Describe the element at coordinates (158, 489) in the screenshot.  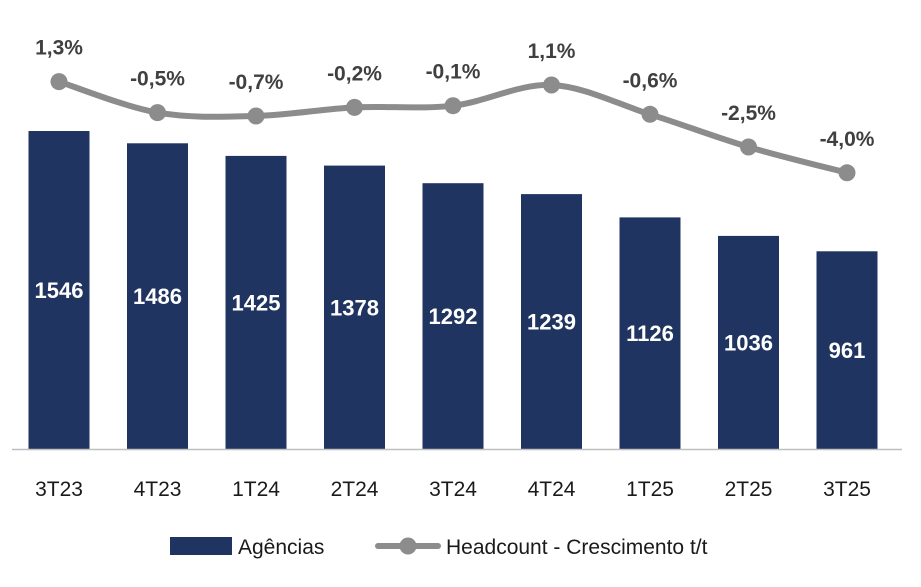
I see `x-tick-label: 4T23` at that location.